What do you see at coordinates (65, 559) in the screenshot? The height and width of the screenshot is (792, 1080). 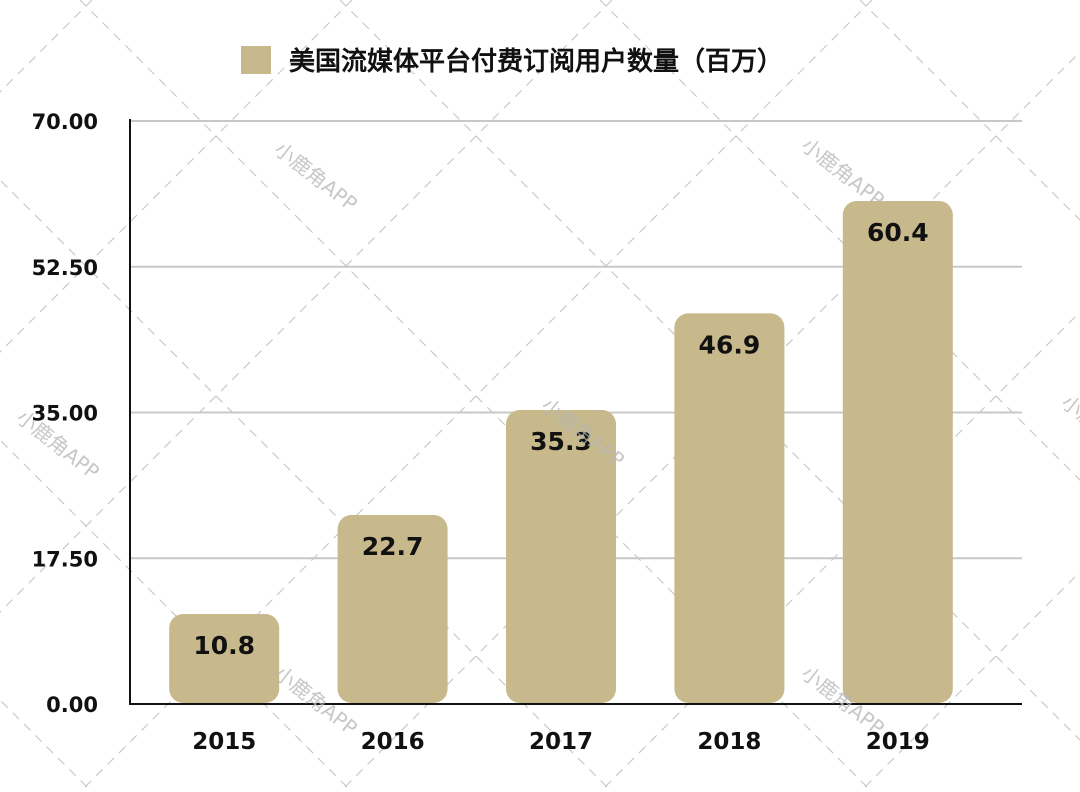 I see `y-tick-label: 17.50` at bounding box center [65, 559].